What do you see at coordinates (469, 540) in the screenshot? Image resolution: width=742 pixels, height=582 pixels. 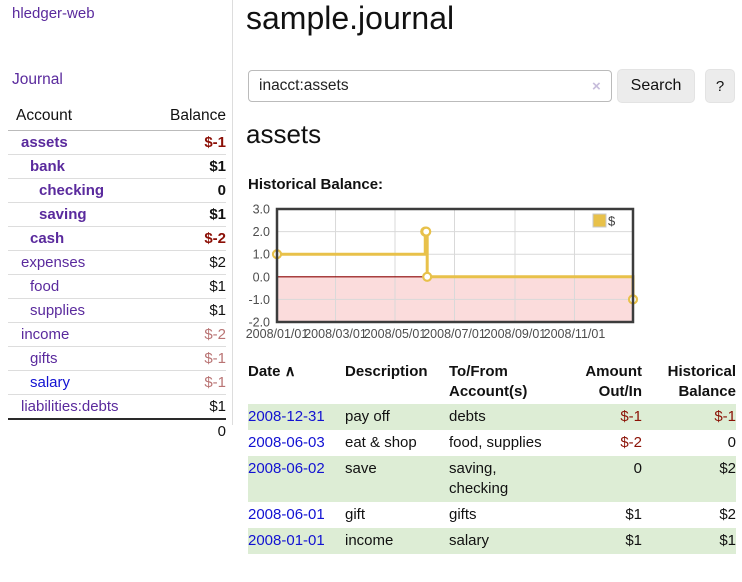 I see `transaction-accounts: salary` at bounding box center [469, 540].